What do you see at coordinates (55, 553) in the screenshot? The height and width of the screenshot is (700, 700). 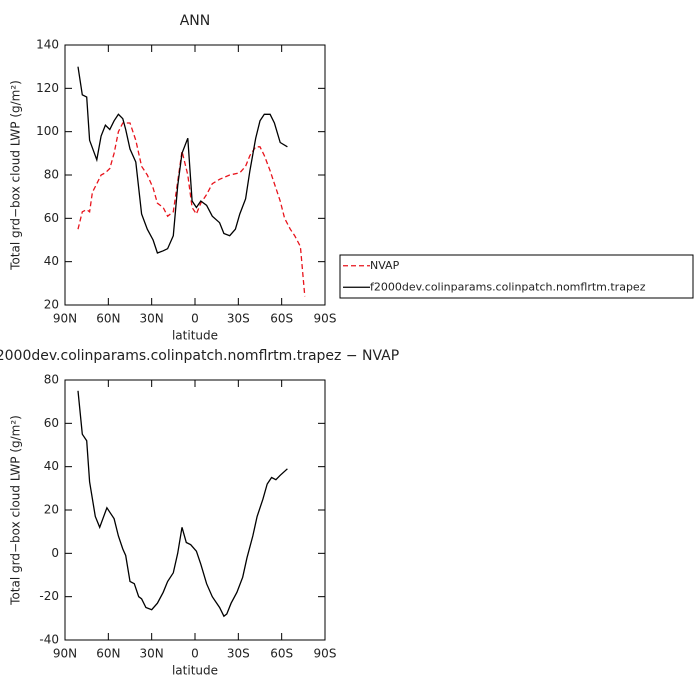 I see `y-tick-label: 0` at bounding box center [55, 553].